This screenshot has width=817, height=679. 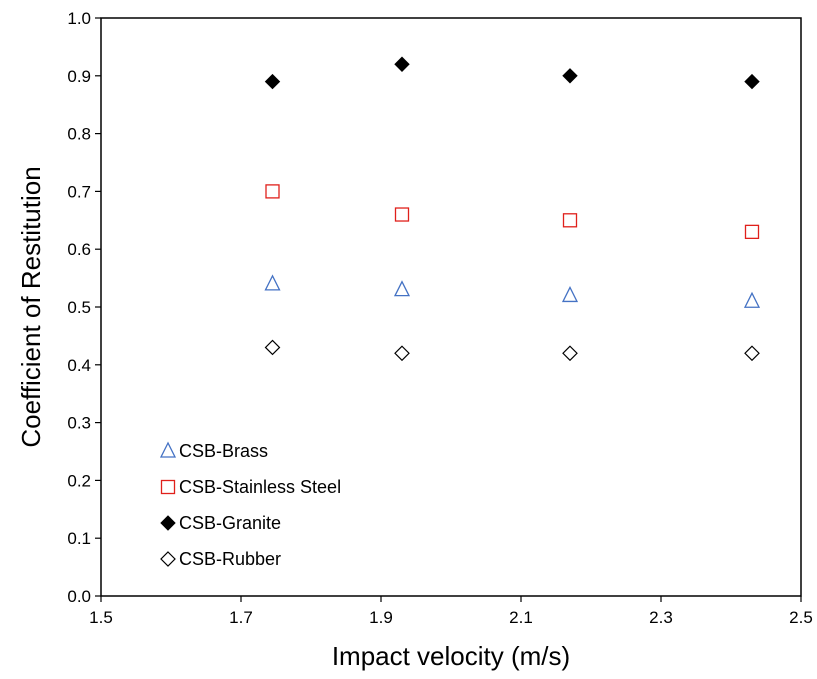 I want to click on legend-marker-csb-granite, so click(x=168, y=523).